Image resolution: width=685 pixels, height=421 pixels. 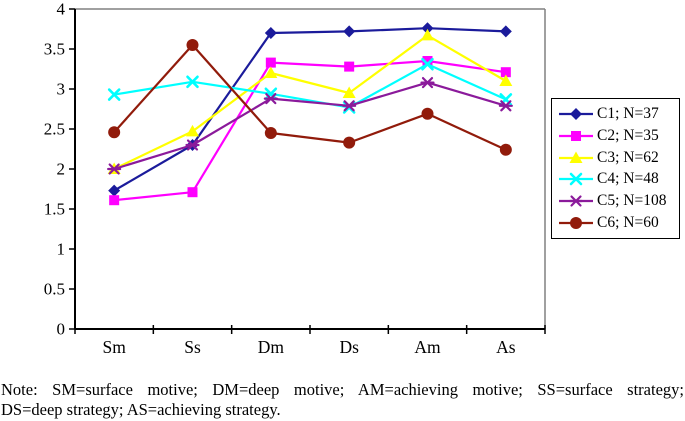 I want to click on legend-label: C1; N=37, so click(x=628, y=113).